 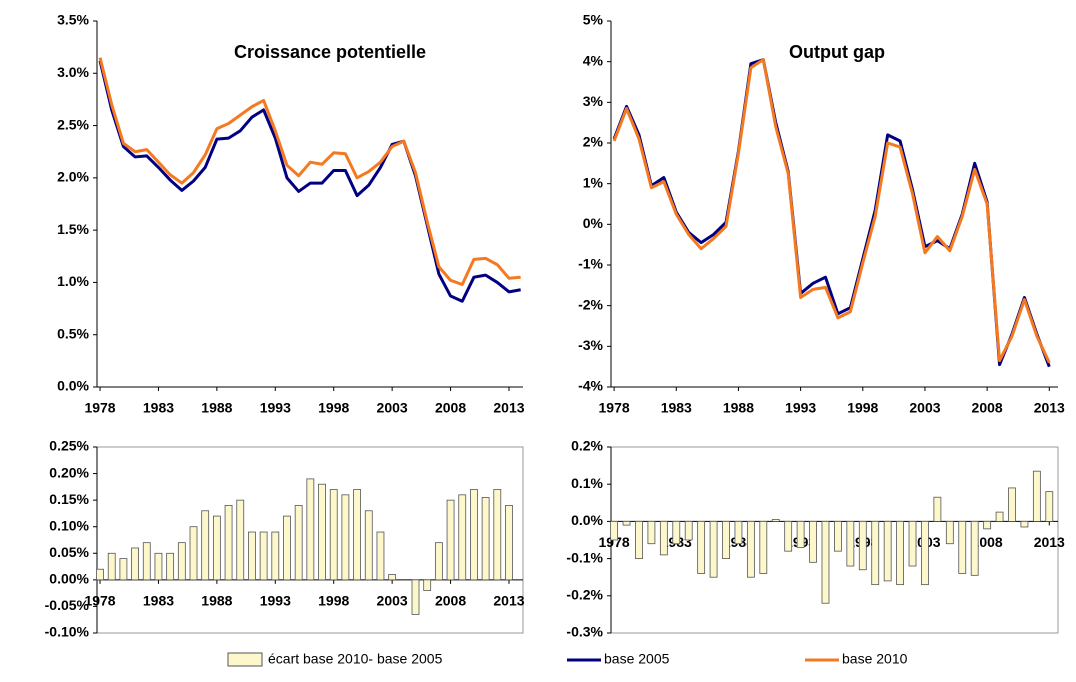 What do you see at coordinates (584, 632) in the screenshot?
I see `y-tick-label: -0.3%` at bounding box center [584, 632].